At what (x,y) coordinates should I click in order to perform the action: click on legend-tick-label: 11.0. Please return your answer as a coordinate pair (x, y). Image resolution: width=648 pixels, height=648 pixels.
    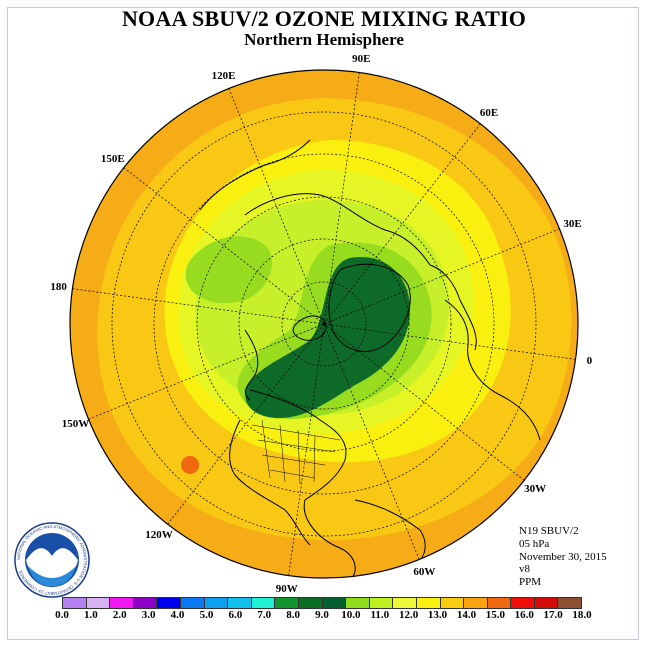
    Looking at the image, I should click on (380, 615).